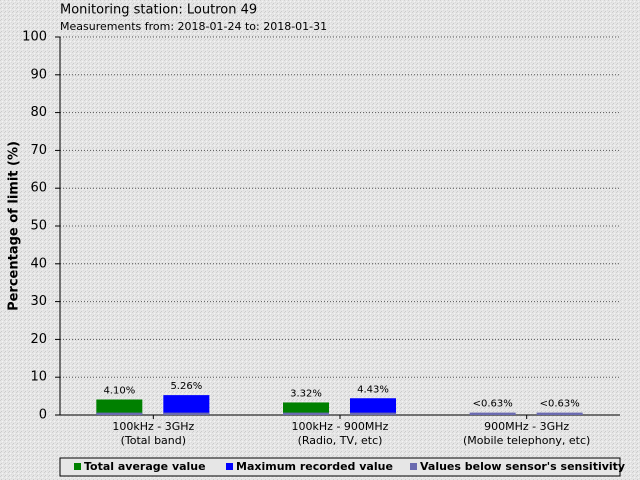 This screenshot has height=480, width=640. Describe the element at coordinates (340, 440) in the screenshot. I see `x-tick-label: (Radio, TV, etc)` at that location.